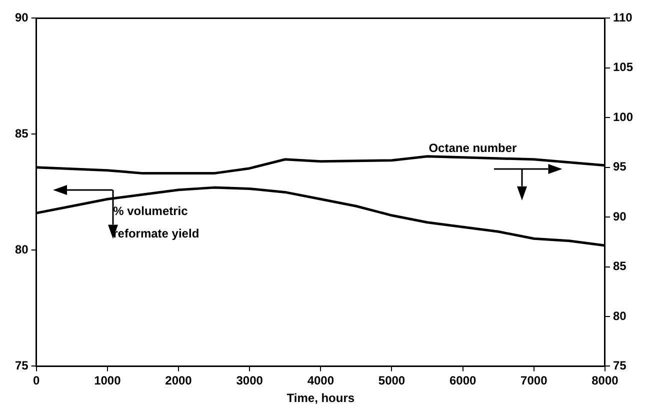  What do you see at coordinates (178, 381) in the screenshot?
I see `x-tick-label: 2000` at bounding box center [178, 381].